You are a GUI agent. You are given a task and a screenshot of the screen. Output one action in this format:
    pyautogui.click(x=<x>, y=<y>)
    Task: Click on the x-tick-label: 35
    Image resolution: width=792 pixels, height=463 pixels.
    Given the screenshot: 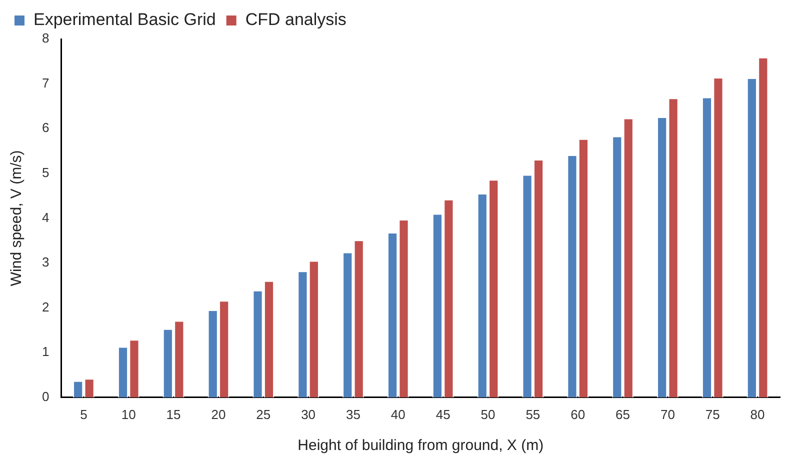 What is the action you would take?
    pyautogui.click(x=353, y=414)
    